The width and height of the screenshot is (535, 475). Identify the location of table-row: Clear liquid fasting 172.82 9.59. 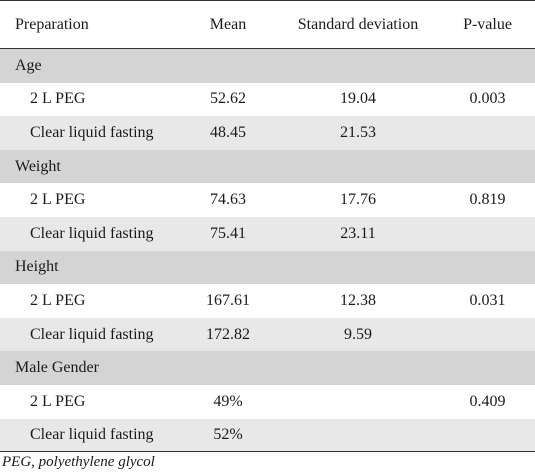
(267, 334).